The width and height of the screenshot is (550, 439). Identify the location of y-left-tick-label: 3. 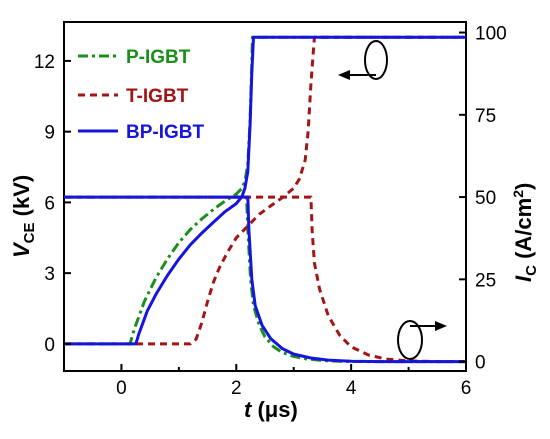
(49, 274).